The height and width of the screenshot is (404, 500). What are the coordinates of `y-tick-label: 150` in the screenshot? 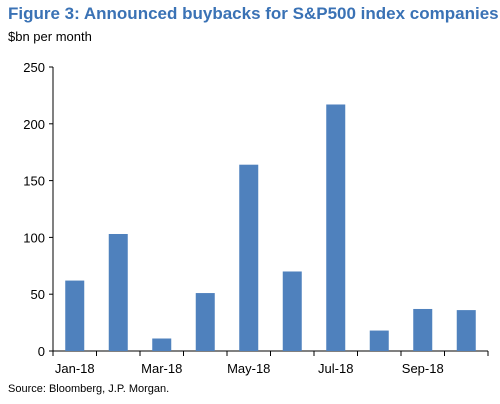 It's located at (34, 181).